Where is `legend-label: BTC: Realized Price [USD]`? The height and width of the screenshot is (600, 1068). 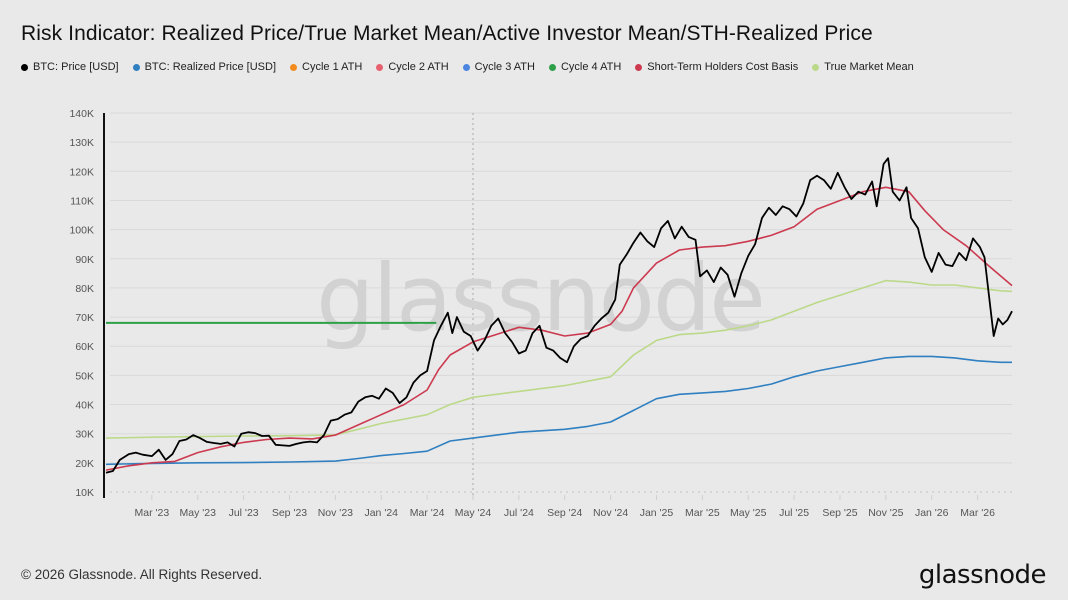 legend-label: BTC: Realized Price [USD] is located at coordinates (210, 67).